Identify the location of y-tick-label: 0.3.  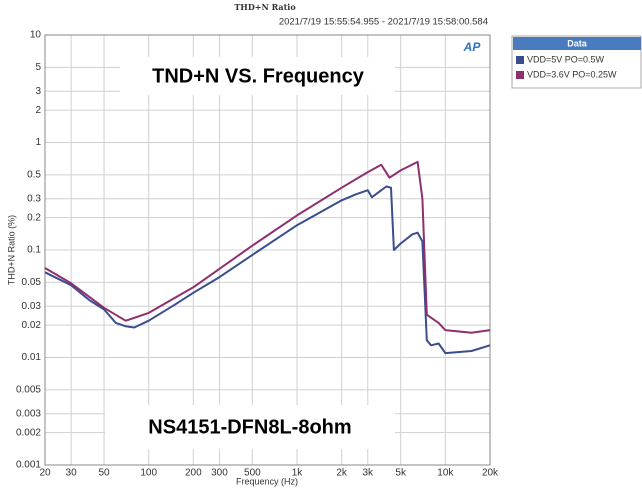
(34, 198).